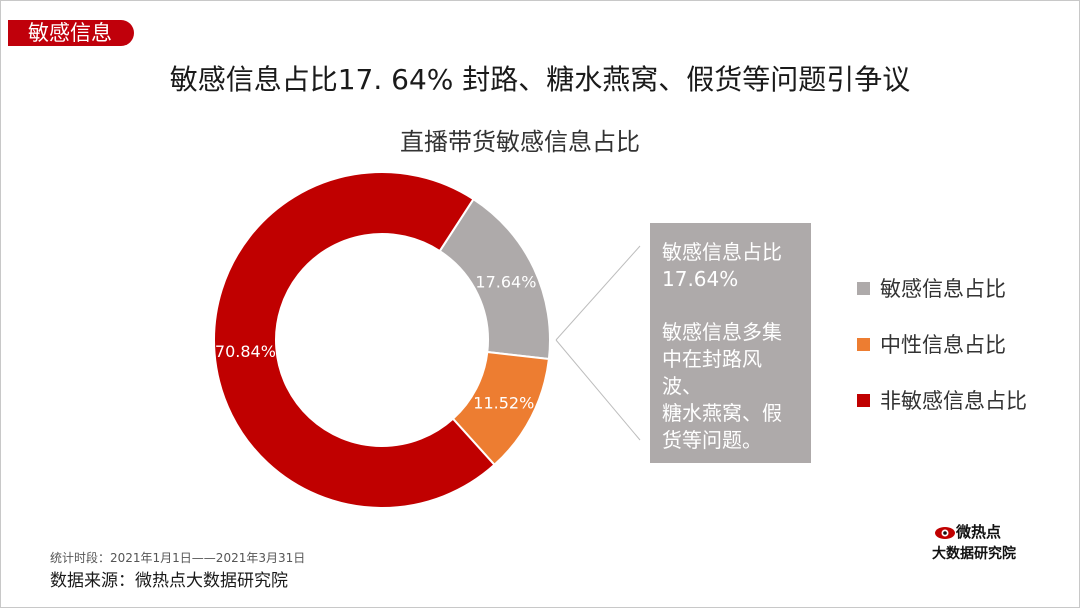 This screenshot has width=1080, height=608. Describe the element at coordinates (505, 282) in the screenshot. I see `slice-data-label: 17.64%` at that location.